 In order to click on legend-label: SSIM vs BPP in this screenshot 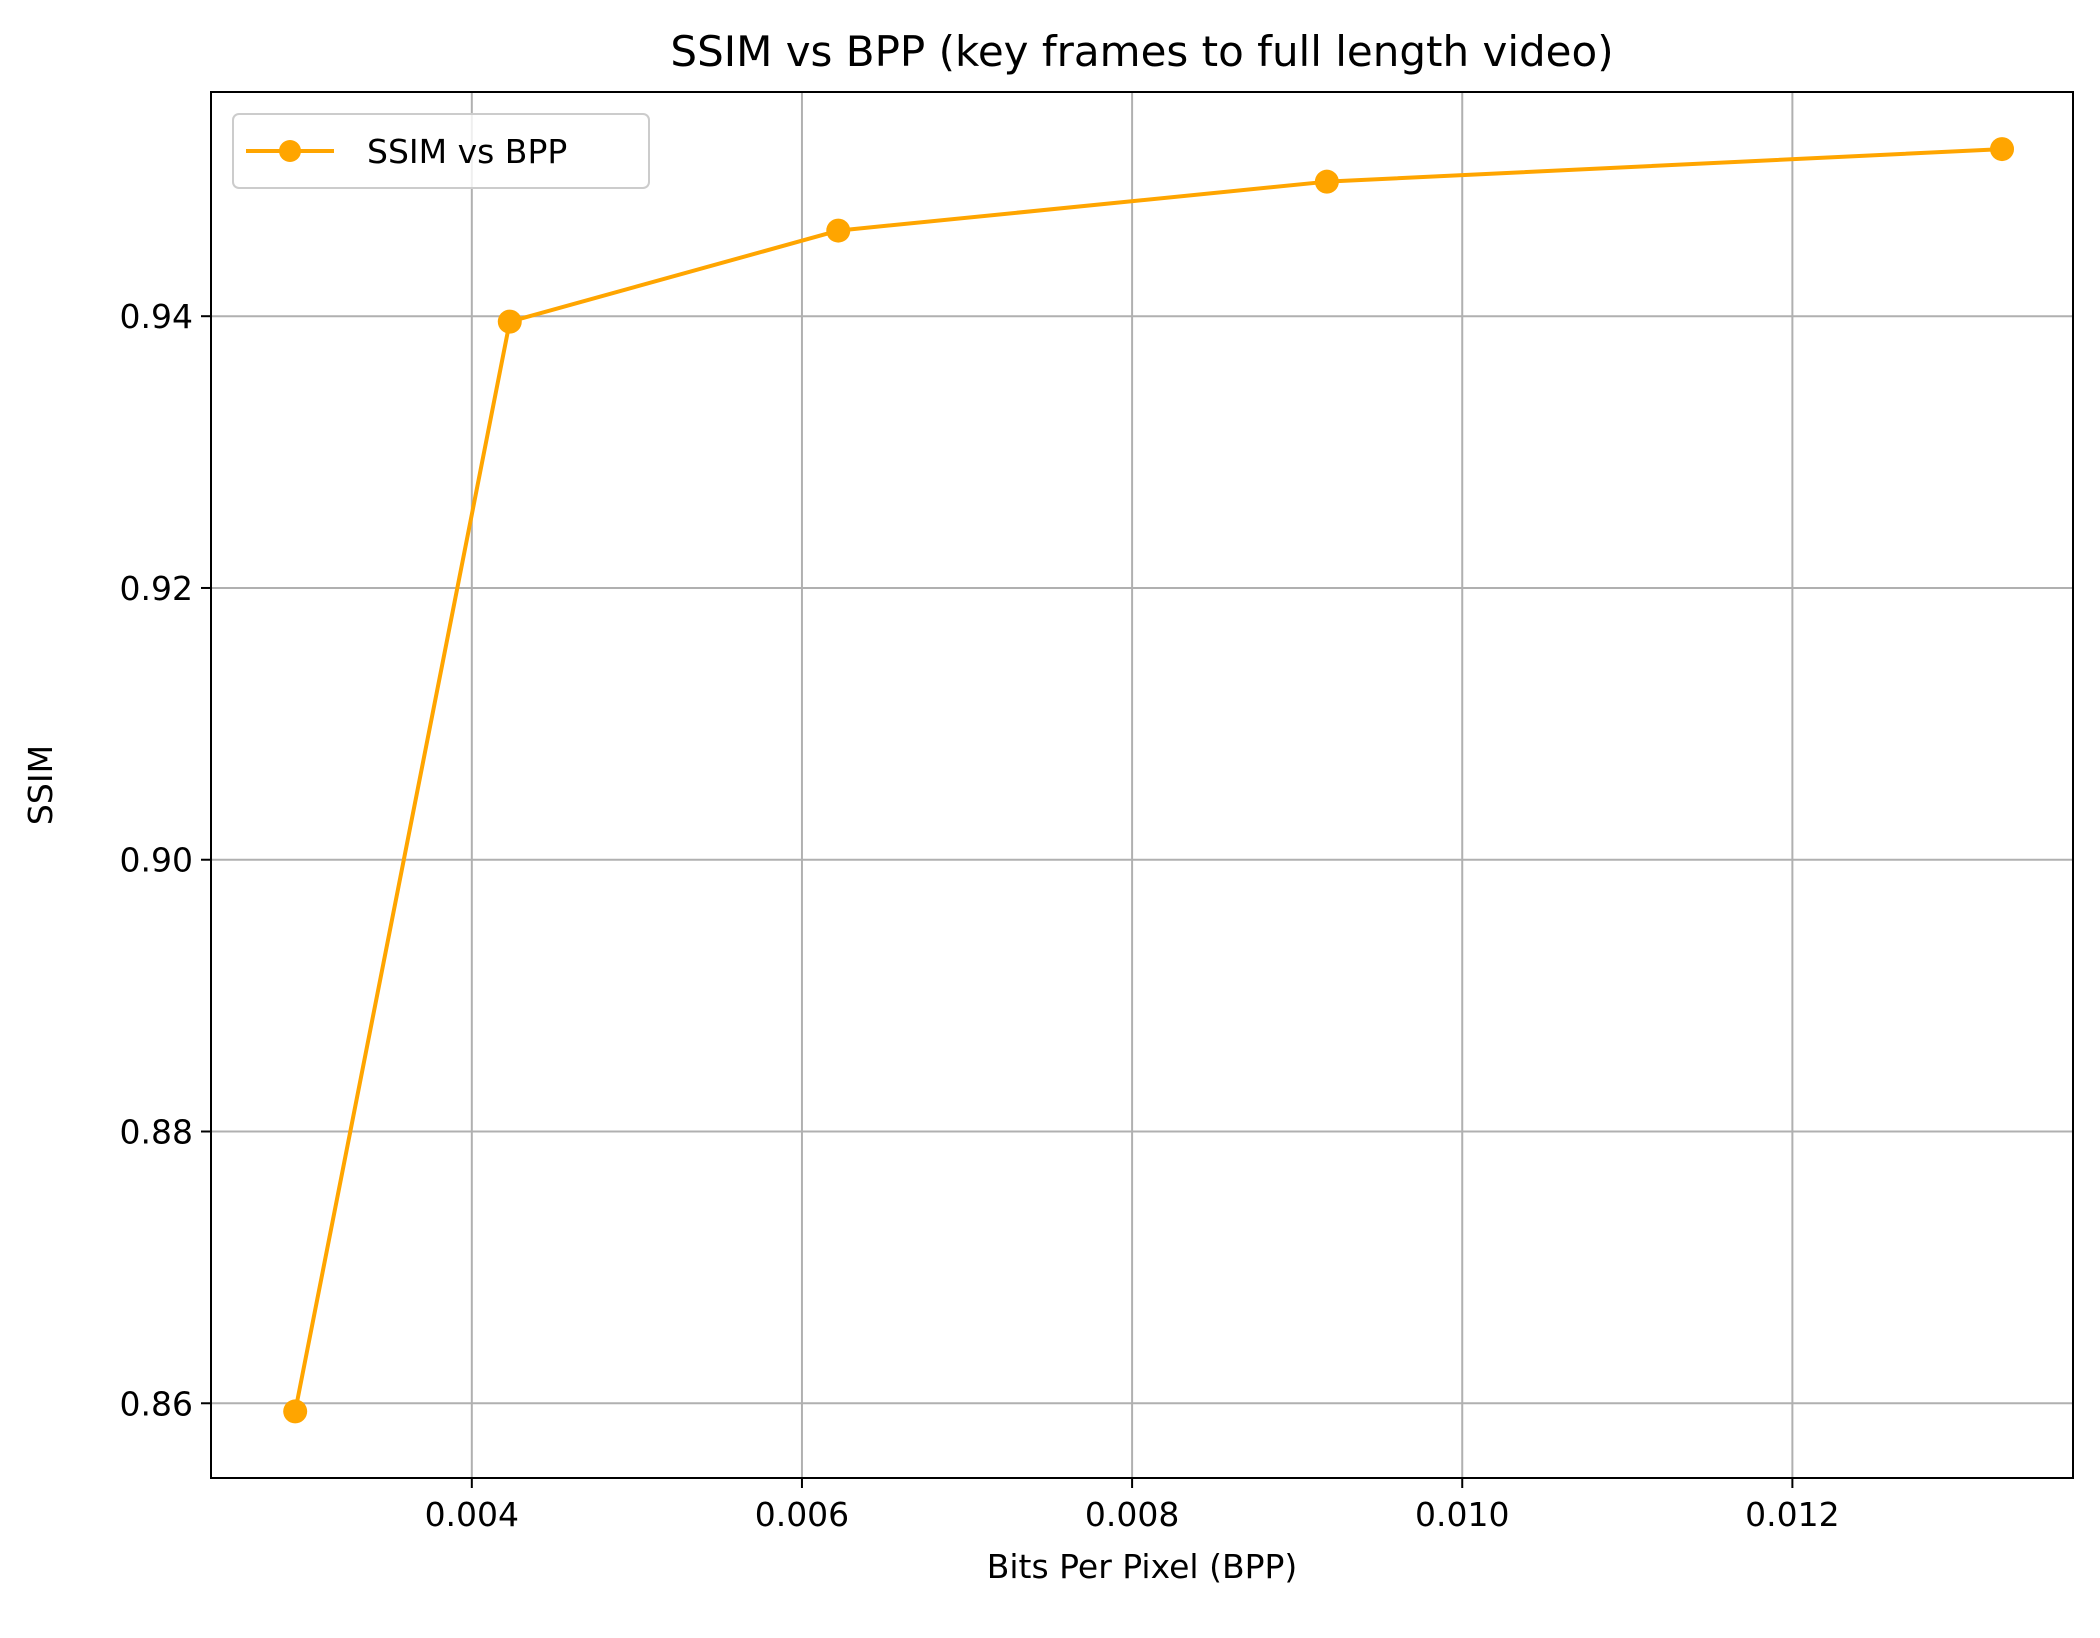, I will do `click(467, 151)`.